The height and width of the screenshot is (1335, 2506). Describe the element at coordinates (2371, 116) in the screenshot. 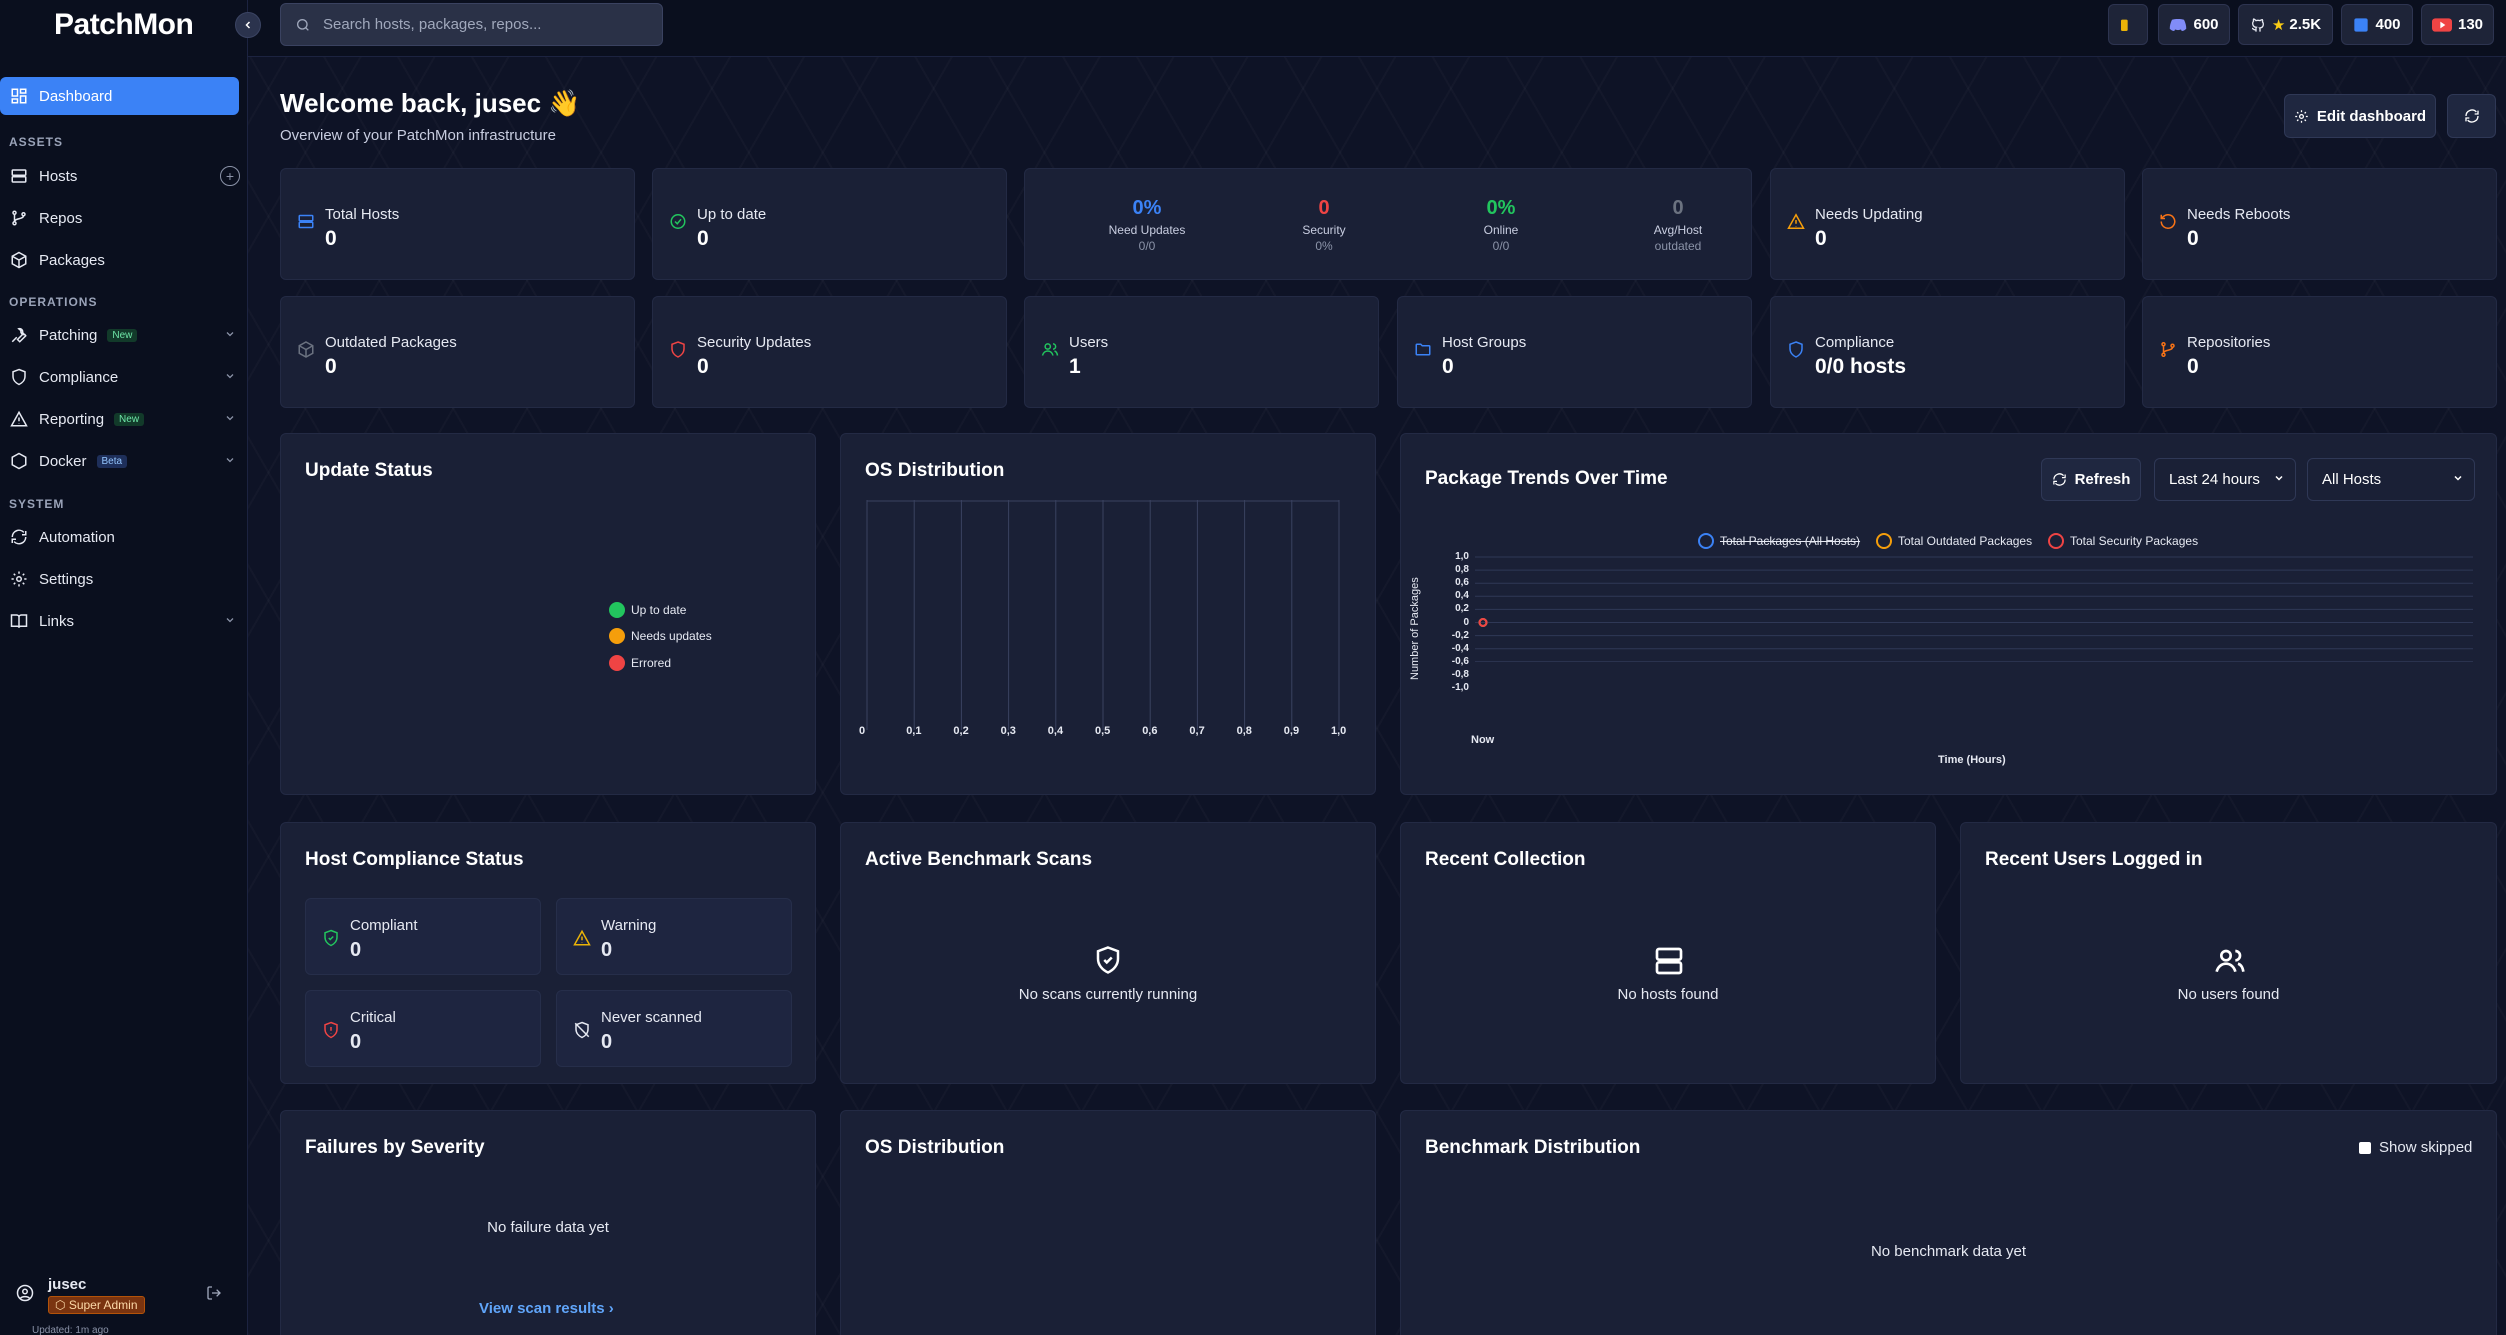

I see `edit-dashboard-label: Edit dashboard` at that location.